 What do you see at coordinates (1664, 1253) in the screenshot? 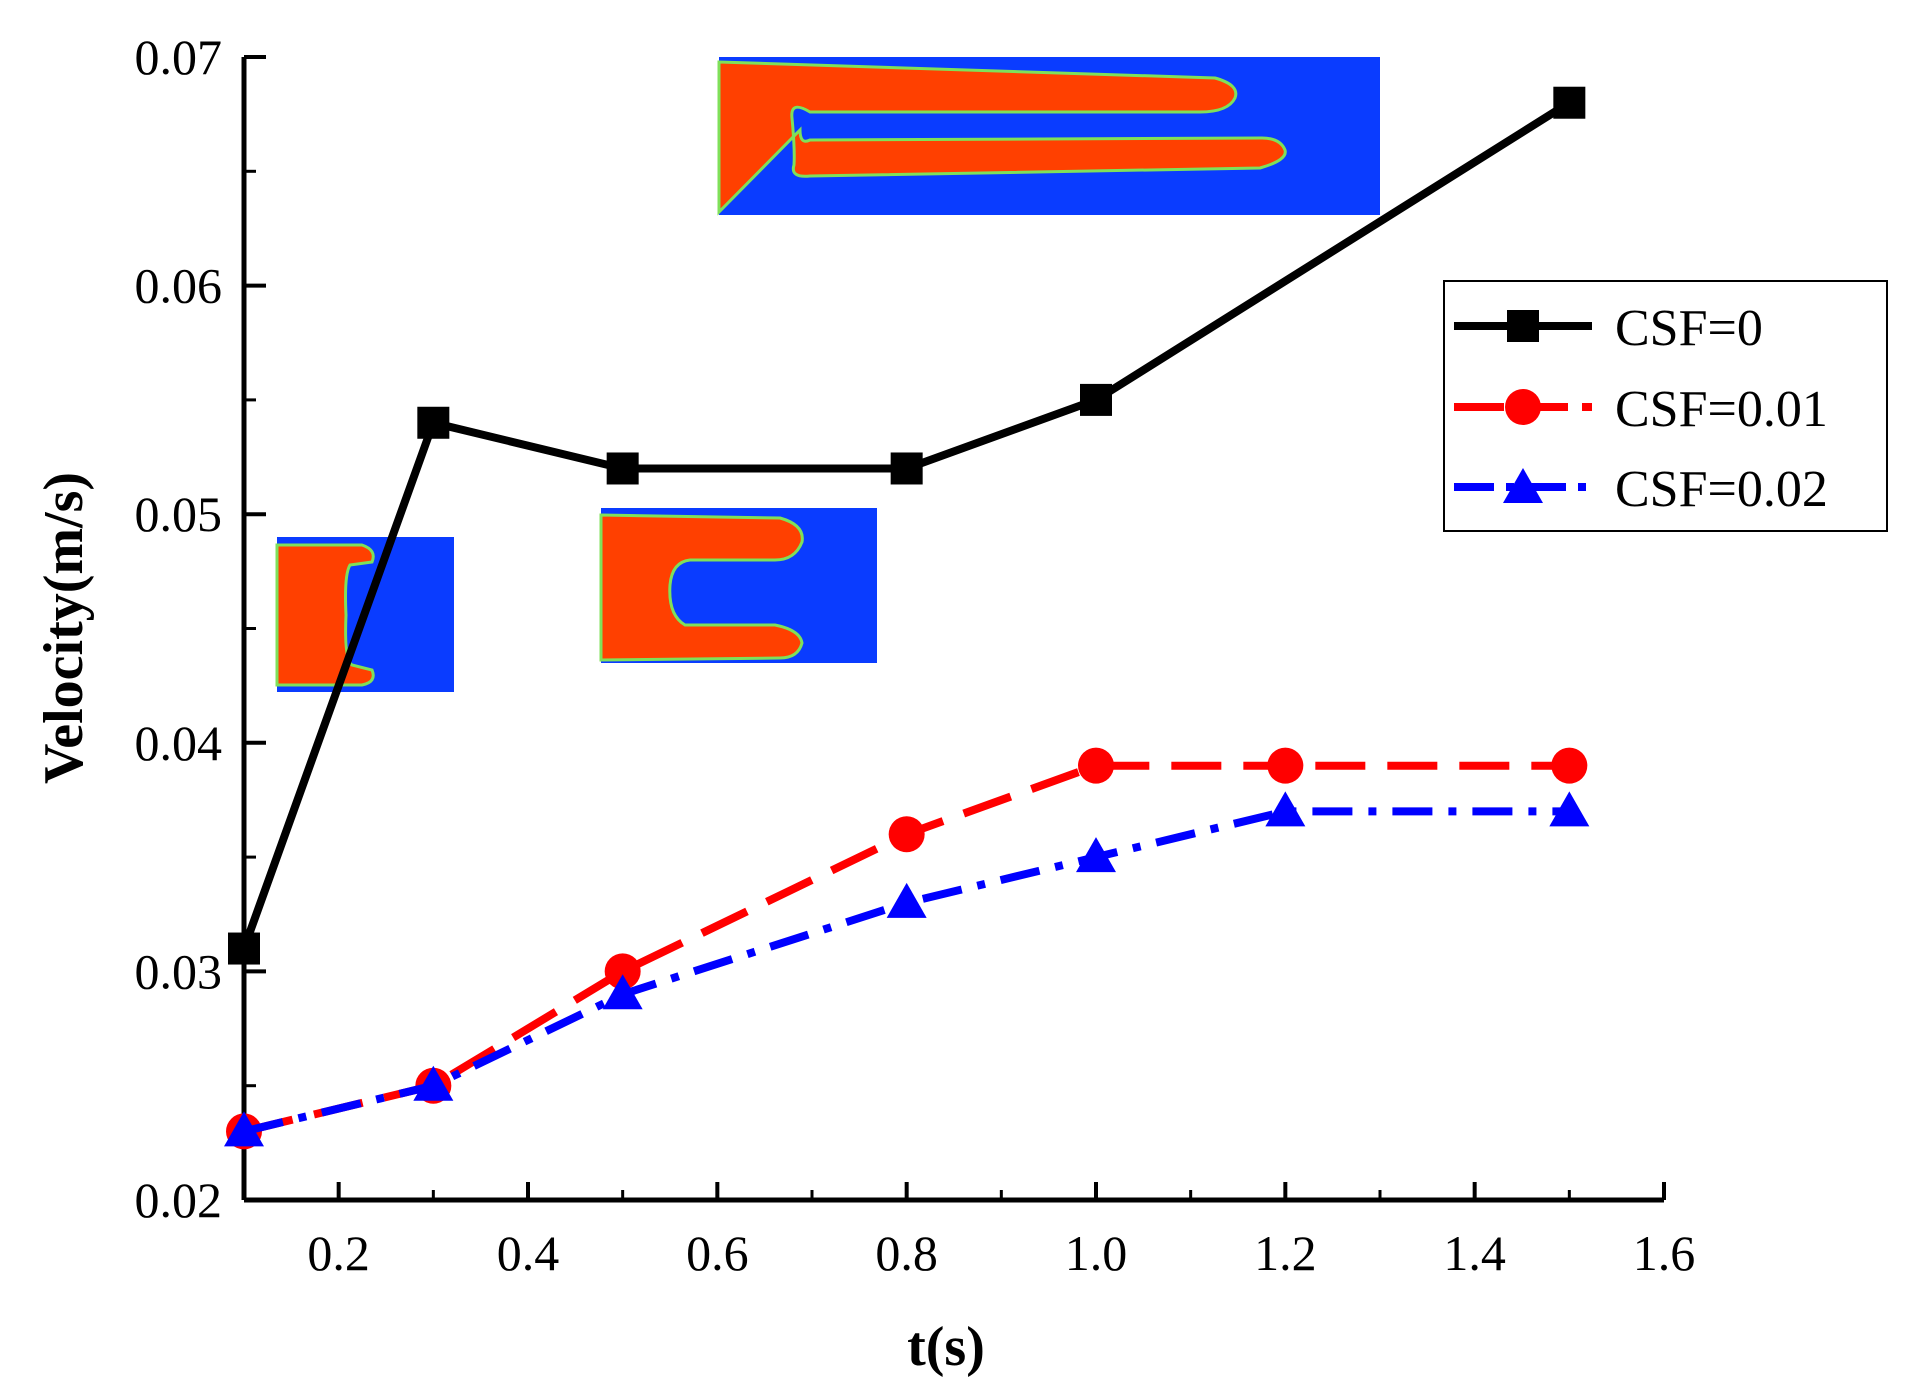
I see `x-tick-label: 1.6` at bounding box center [1664, 1253].